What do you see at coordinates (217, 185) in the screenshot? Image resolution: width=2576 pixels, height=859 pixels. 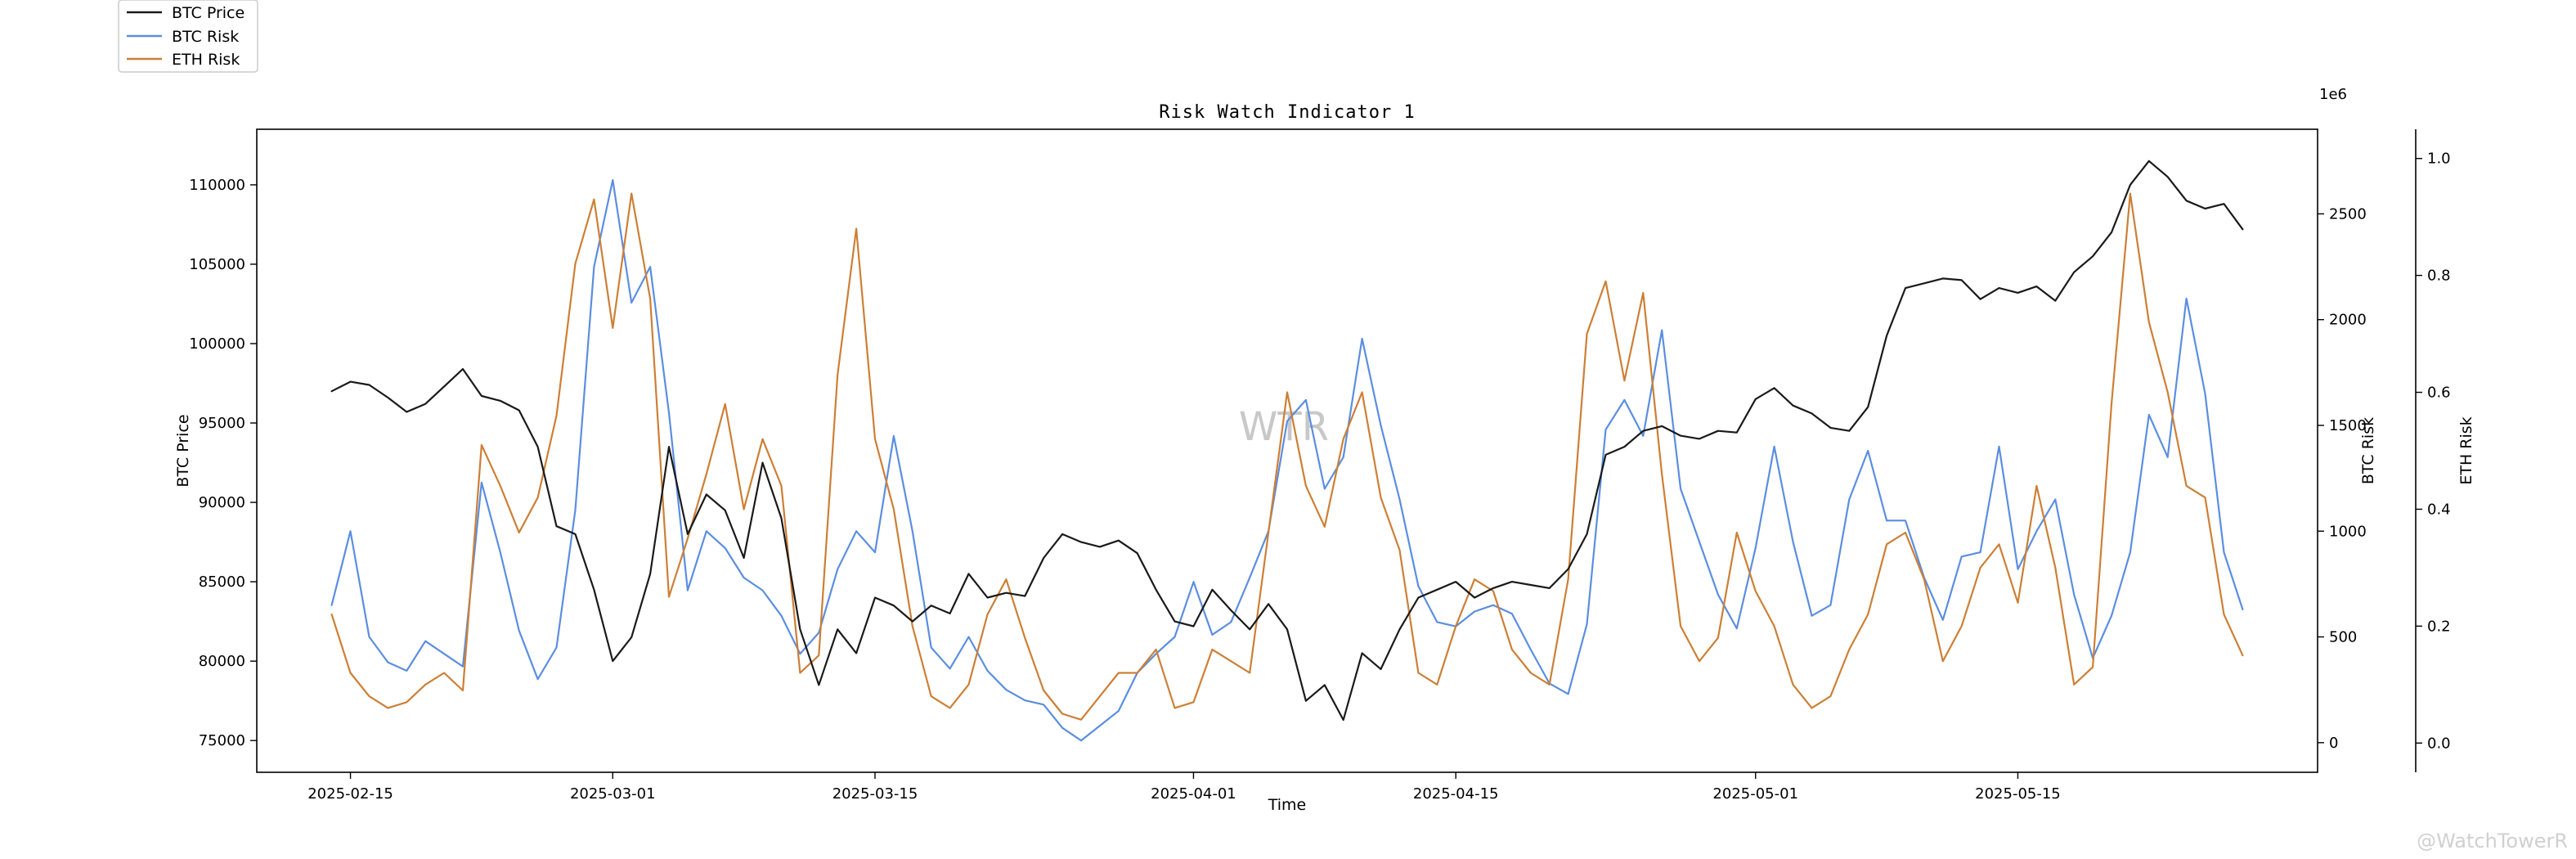 I see `btc-price-tick-label: 110000` at bounding box center [217, 185].